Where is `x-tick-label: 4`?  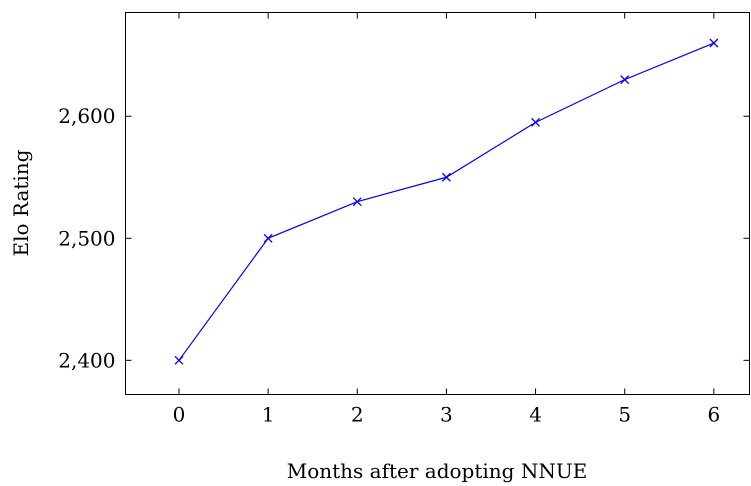
x-tick-label: 4 is located at coordinates (535, 415).